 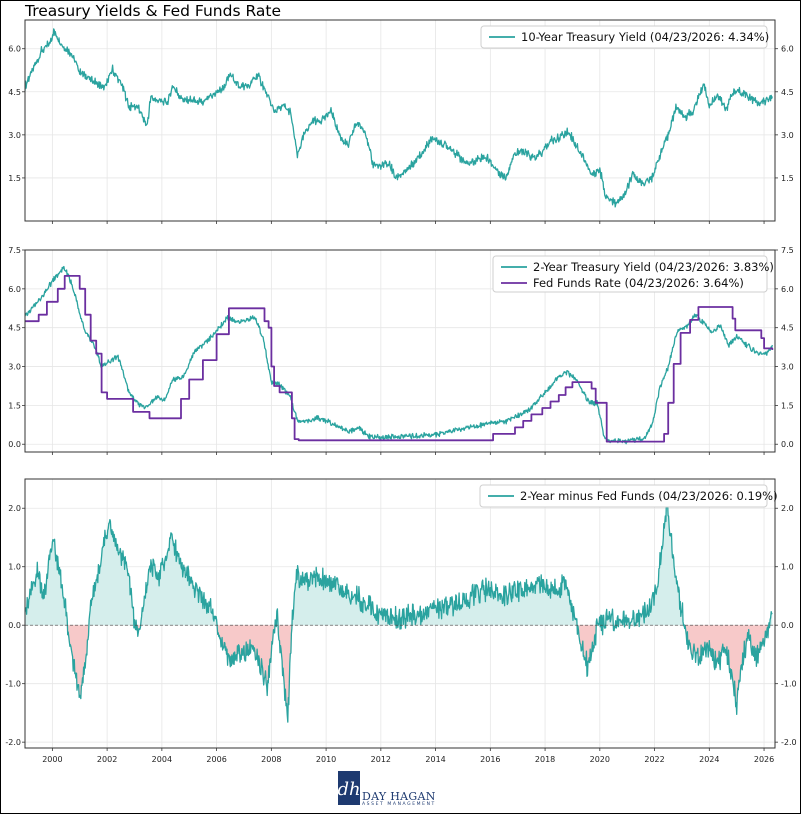 What do you see at coordinates (600, 759) in the screenshot?
I see `x-tick-label: 2020` at bounding box center [600, 759].